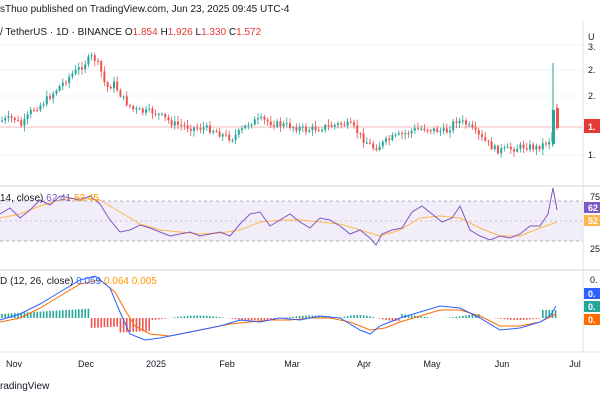 The width and height of the screenshot is (600, 400). I want to click on tradingview-brand: radingView, so click(25, 386).